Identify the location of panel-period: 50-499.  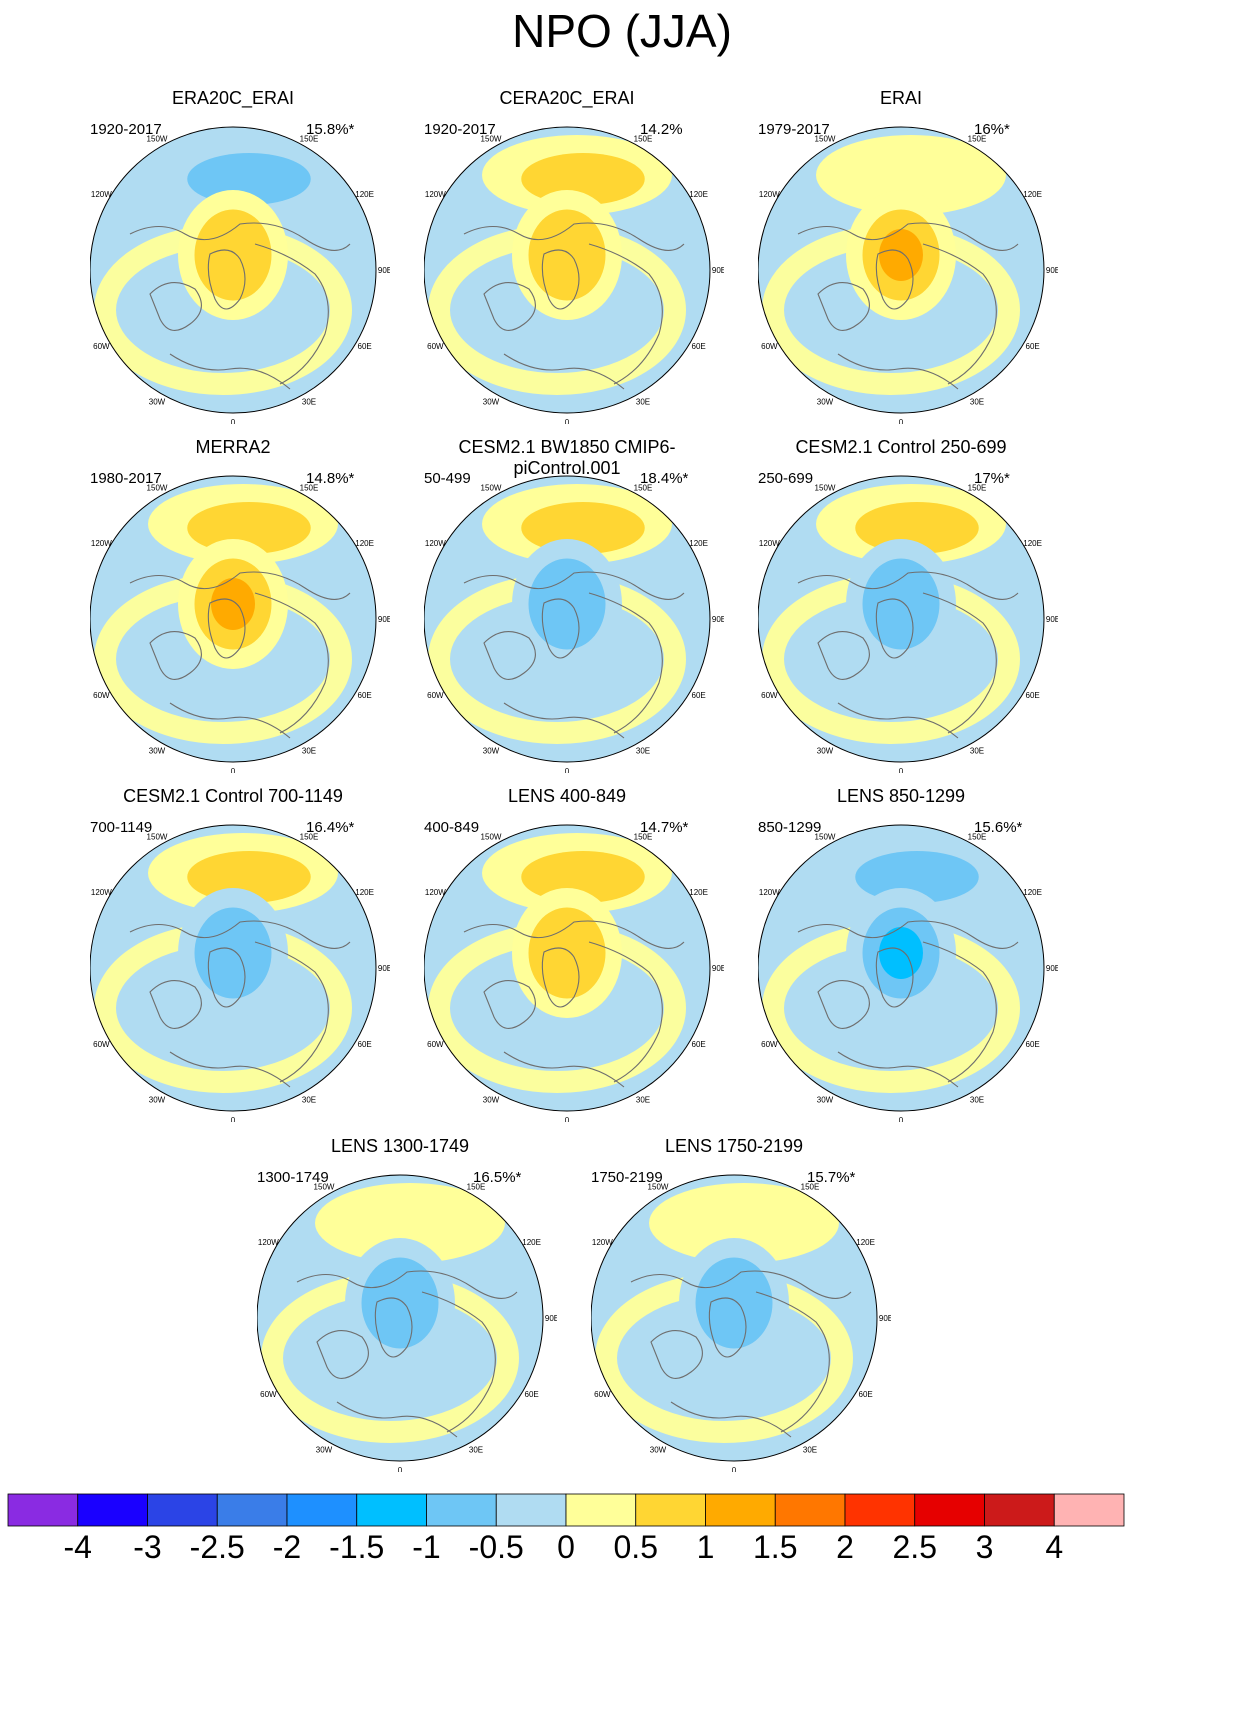
(447, 478).